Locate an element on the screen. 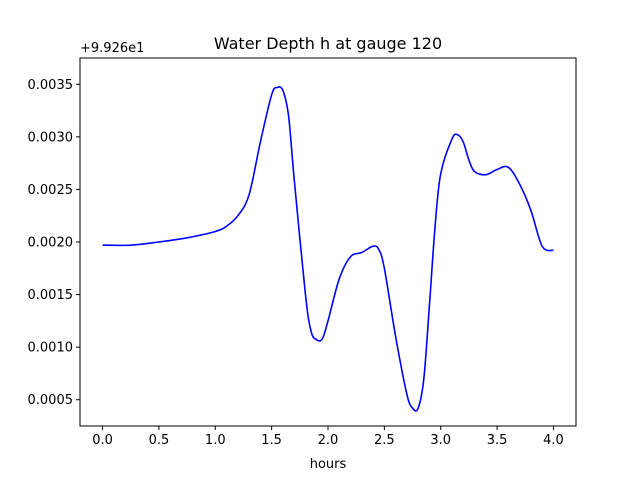  x-axis-label: hours is located at coordinates (328, 464).